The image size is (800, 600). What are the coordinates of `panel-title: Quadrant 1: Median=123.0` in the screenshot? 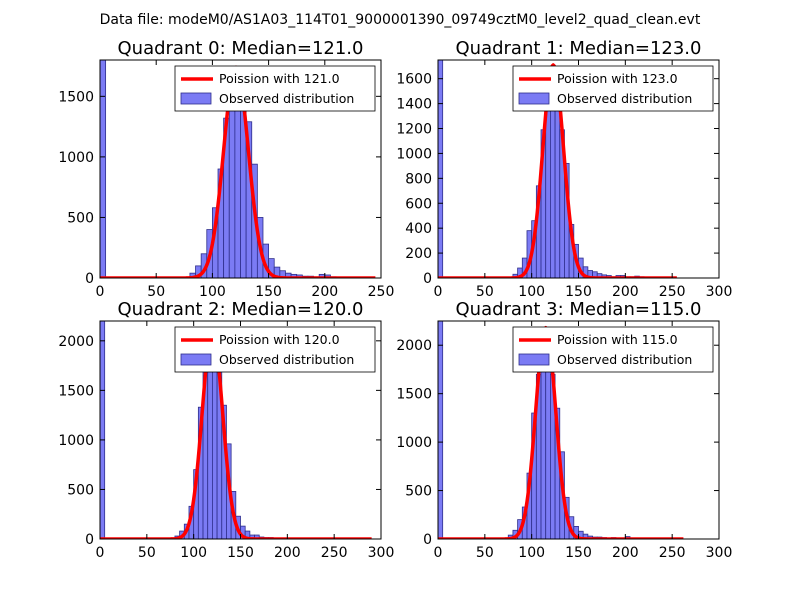 It's located at (579, 48).